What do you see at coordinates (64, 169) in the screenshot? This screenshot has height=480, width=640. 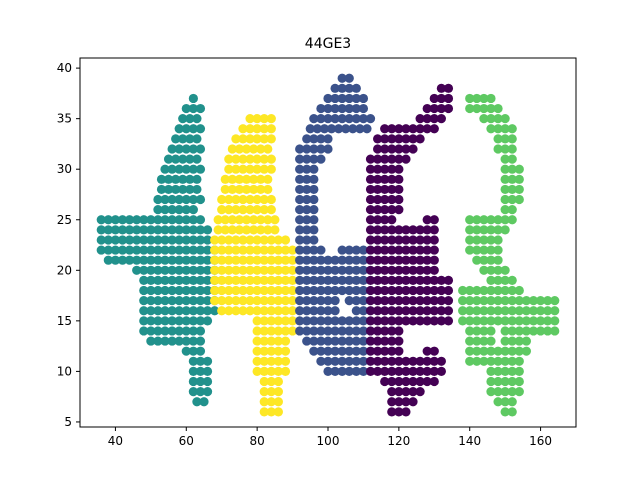 I see `y-tick-label: 30` at bounding box center [64, 169].